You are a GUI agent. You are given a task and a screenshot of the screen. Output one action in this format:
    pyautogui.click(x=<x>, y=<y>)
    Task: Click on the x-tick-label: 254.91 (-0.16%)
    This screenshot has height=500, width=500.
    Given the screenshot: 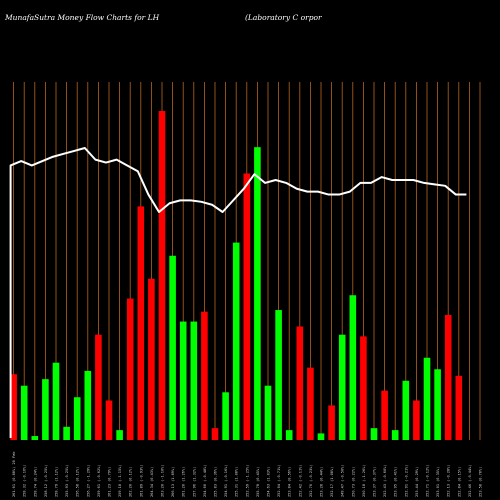 What is the action you would take?
    pyautogui.click(x=226, y=481)
    